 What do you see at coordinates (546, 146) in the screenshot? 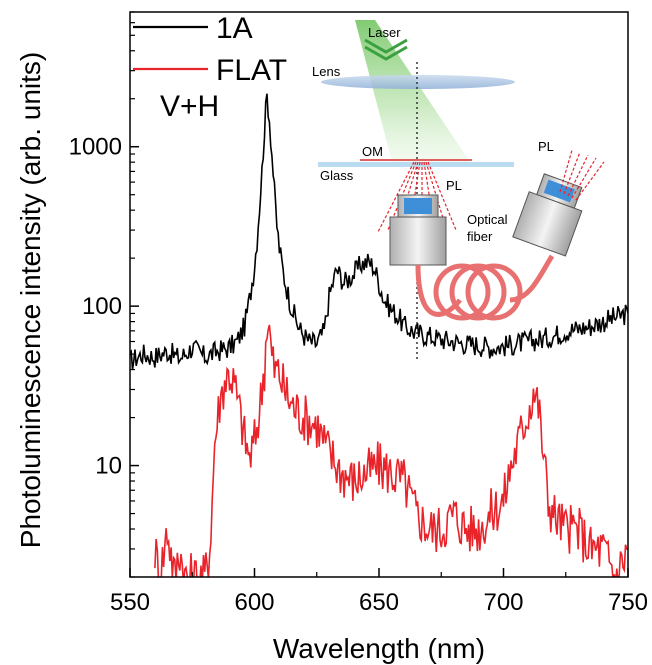
I see `pl-right-label: PL` at bounding box center [546, 146].